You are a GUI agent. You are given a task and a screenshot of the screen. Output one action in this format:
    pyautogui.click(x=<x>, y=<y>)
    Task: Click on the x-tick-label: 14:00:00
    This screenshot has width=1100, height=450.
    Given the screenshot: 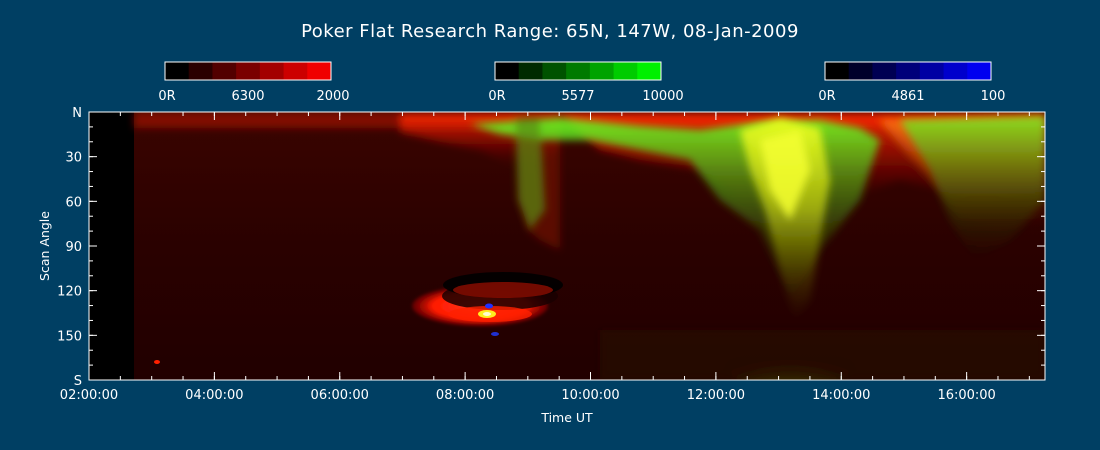 What is the action you would take?
    pyautogui.click(x=841, y=395)
    